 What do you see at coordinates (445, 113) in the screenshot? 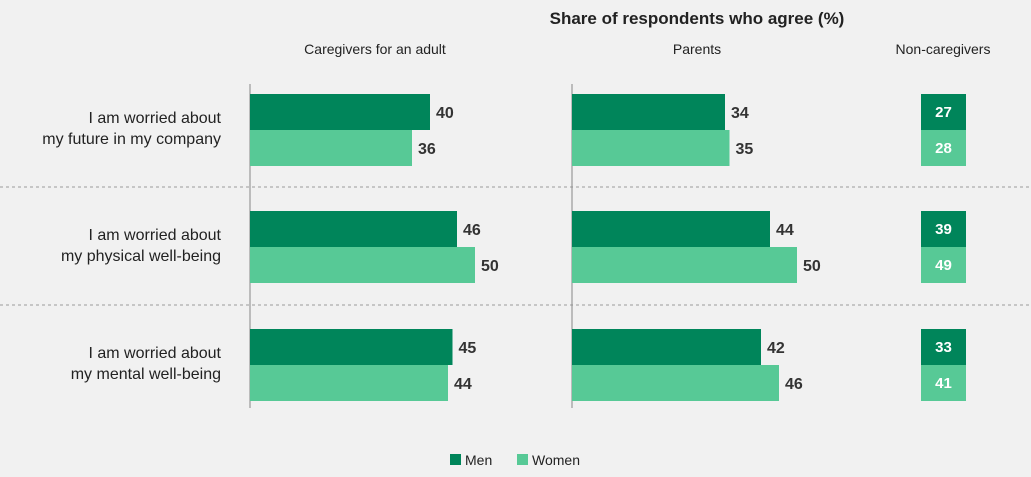
I see `value-label: 40` at bounding box center [445, 113].